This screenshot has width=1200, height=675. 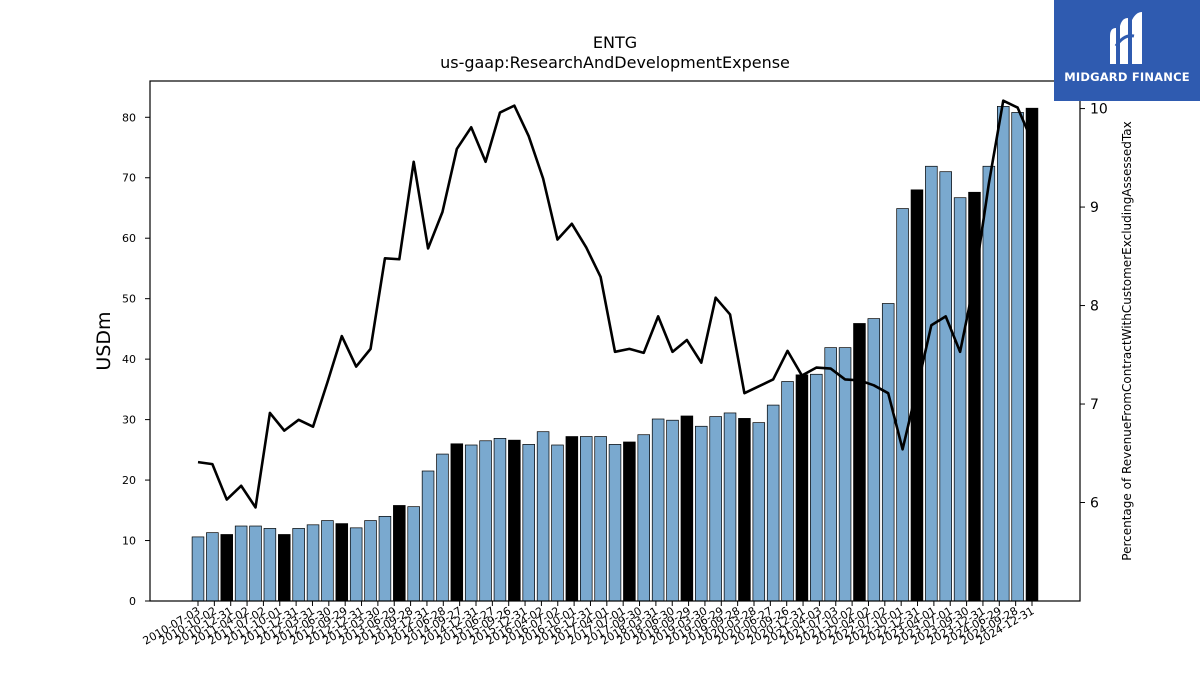 I want to click on chart-subtitle: us-gaap:ResearchAndDevelopmentExpense, so click(x=615, y=62).